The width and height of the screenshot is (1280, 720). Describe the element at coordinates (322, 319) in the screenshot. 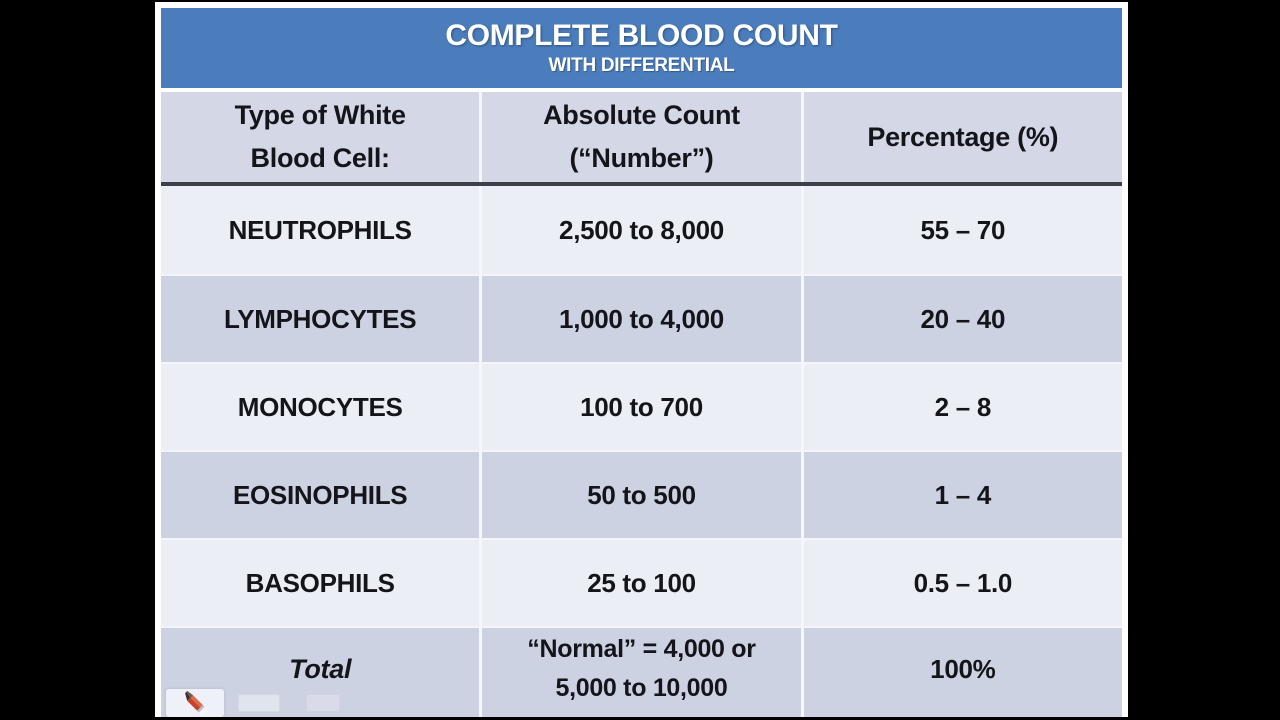

I see `cell-type: LYMPHOCYTES` at that location.